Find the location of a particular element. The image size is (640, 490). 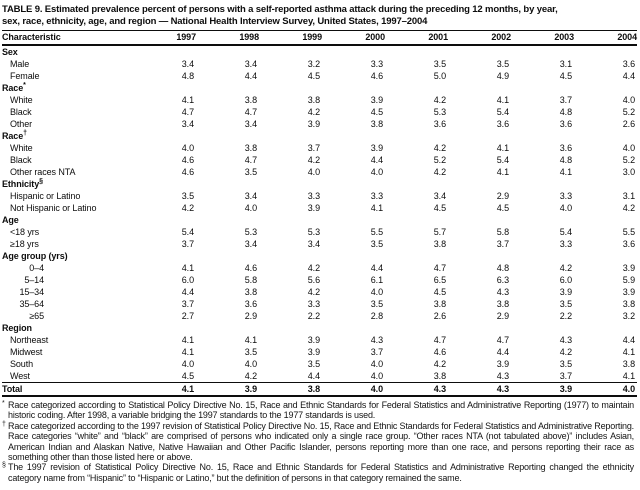

row-label: Total is located at coordinates (67, 389).